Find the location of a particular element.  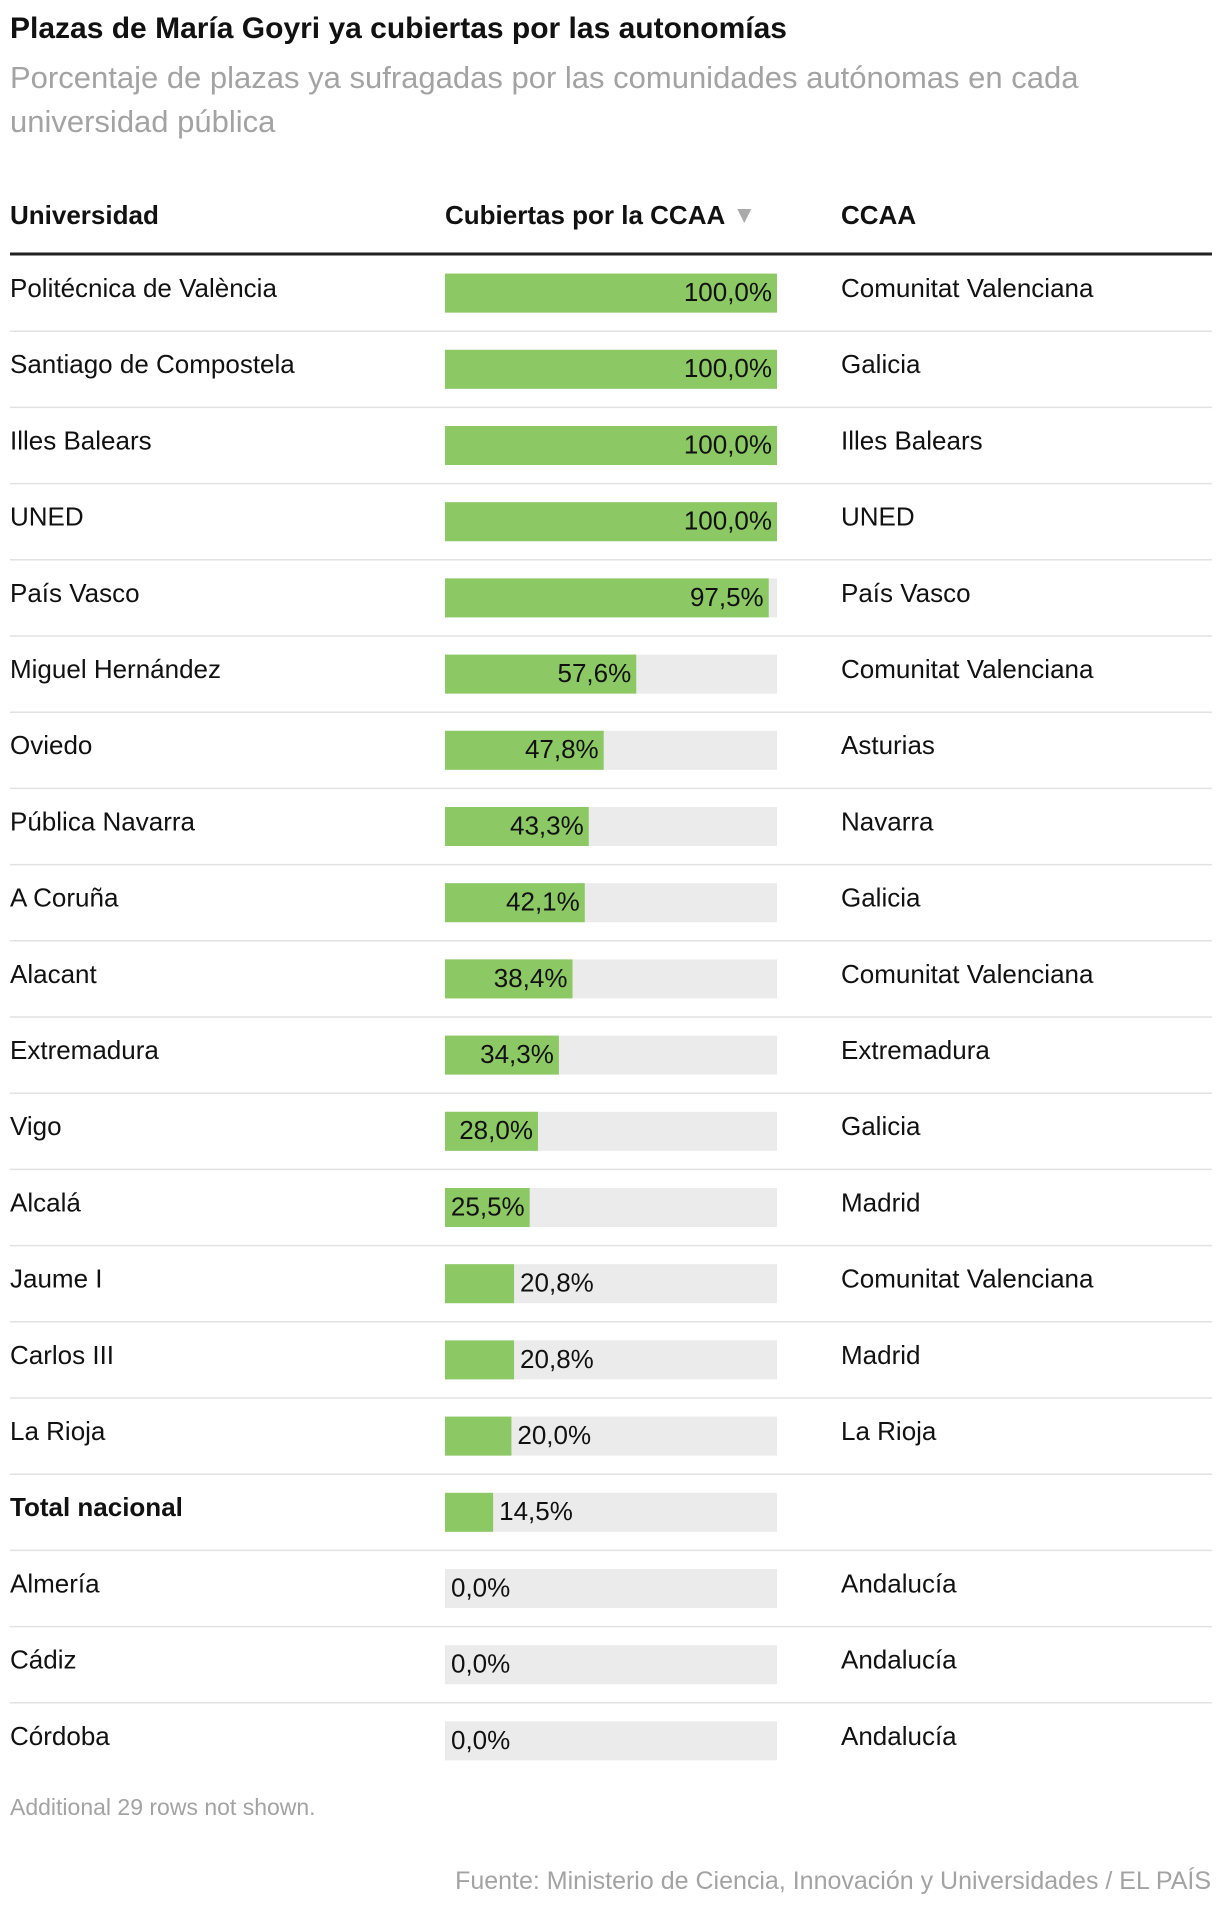

value-label: 25,5% is located at coordinates (488, 1206).